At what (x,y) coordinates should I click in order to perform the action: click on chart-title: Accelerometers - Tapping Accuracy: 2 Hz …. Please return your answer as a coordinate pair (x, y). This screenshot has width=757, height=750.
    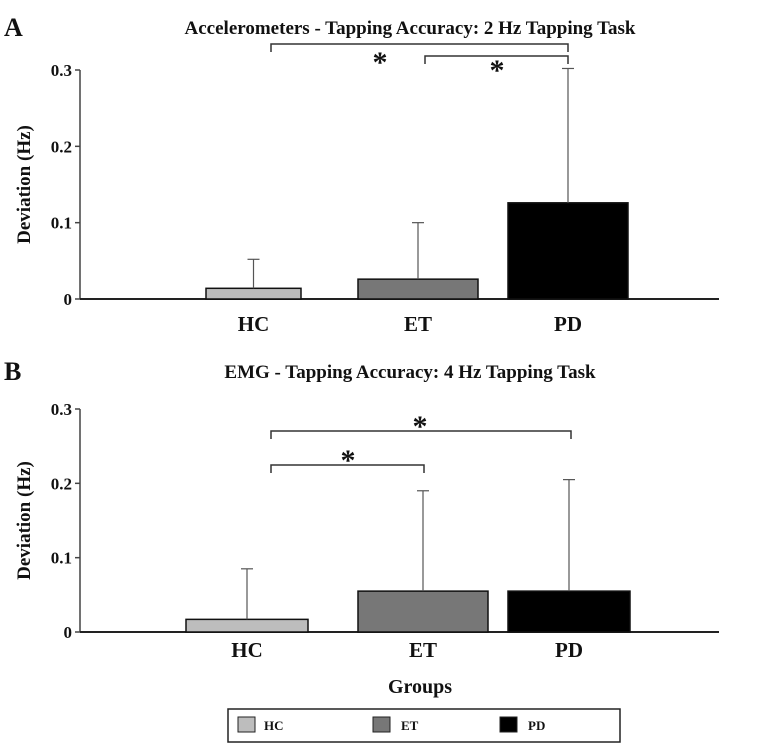
    Looking at the image, I should click on (410, 28).